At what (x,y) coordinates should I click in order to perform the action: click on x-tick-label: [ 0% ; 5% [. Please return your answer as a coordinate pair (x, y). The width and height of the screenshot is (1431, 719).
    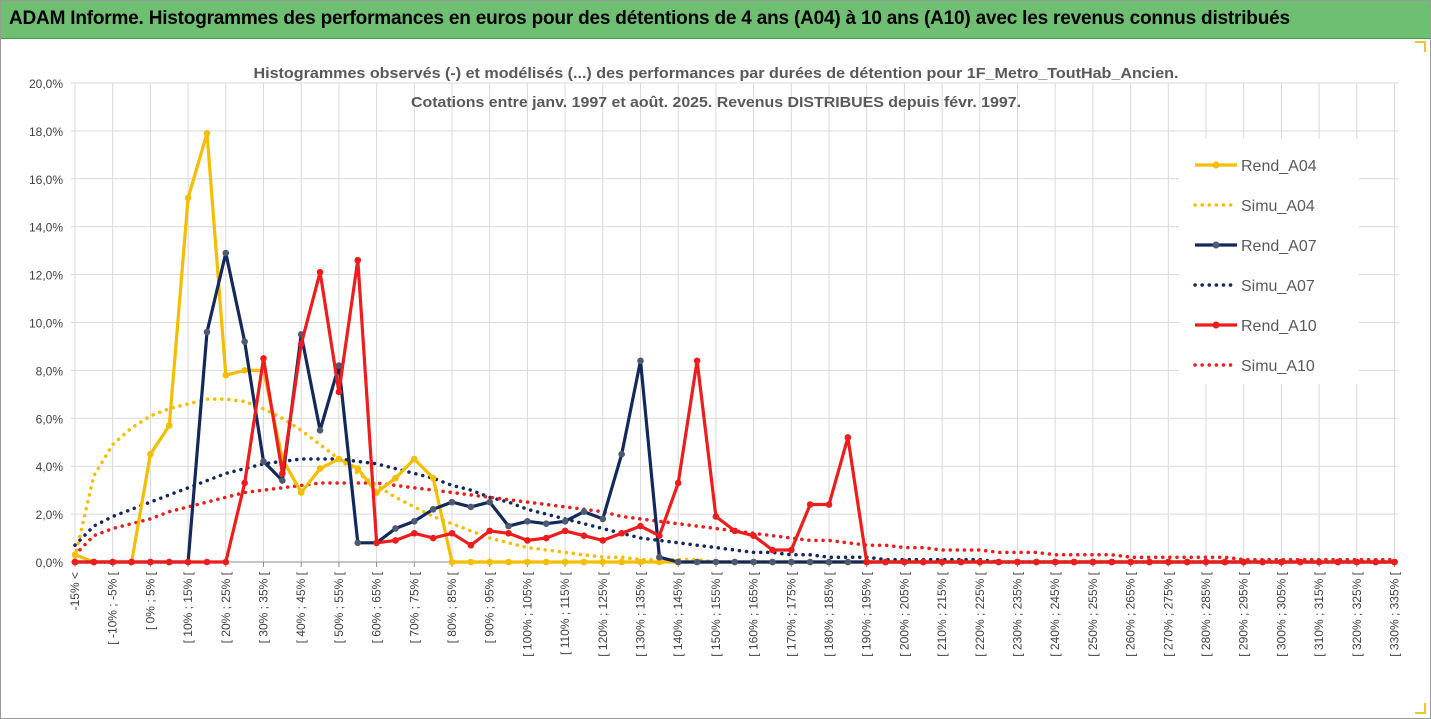
    Looking at the image, I should click on (150, 600).